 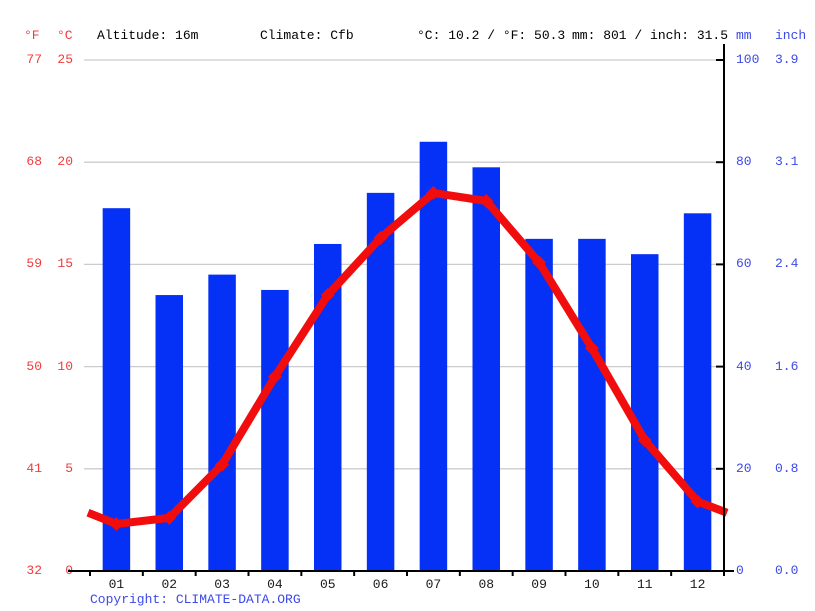 What do you see at coordinates (491, 35) in the screenshot?
I see `header-temp-summary: °C: 10.2 / °F: 50.3` at bounding box center [491, 35].